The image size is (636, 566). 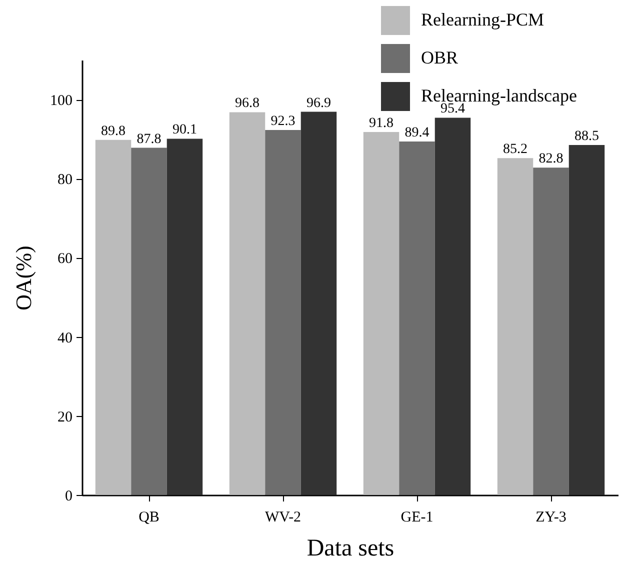 I want to click on y-tick-label: 0, so click(x=68, y=496).